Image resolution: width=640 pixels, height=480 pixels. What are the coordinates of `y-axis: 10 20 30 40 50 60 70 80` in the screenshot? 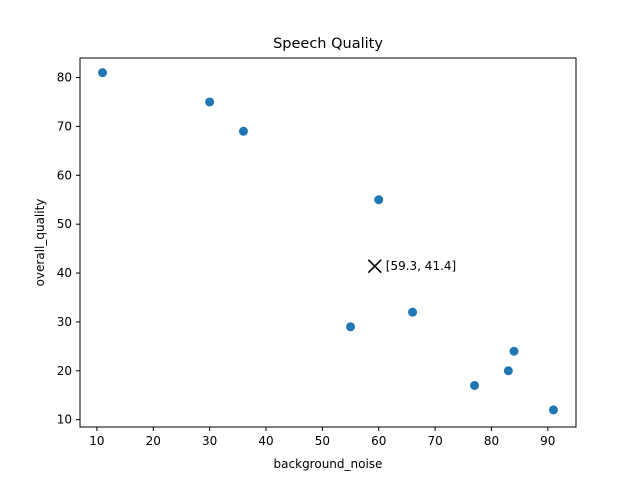 It's located at (68, 249).